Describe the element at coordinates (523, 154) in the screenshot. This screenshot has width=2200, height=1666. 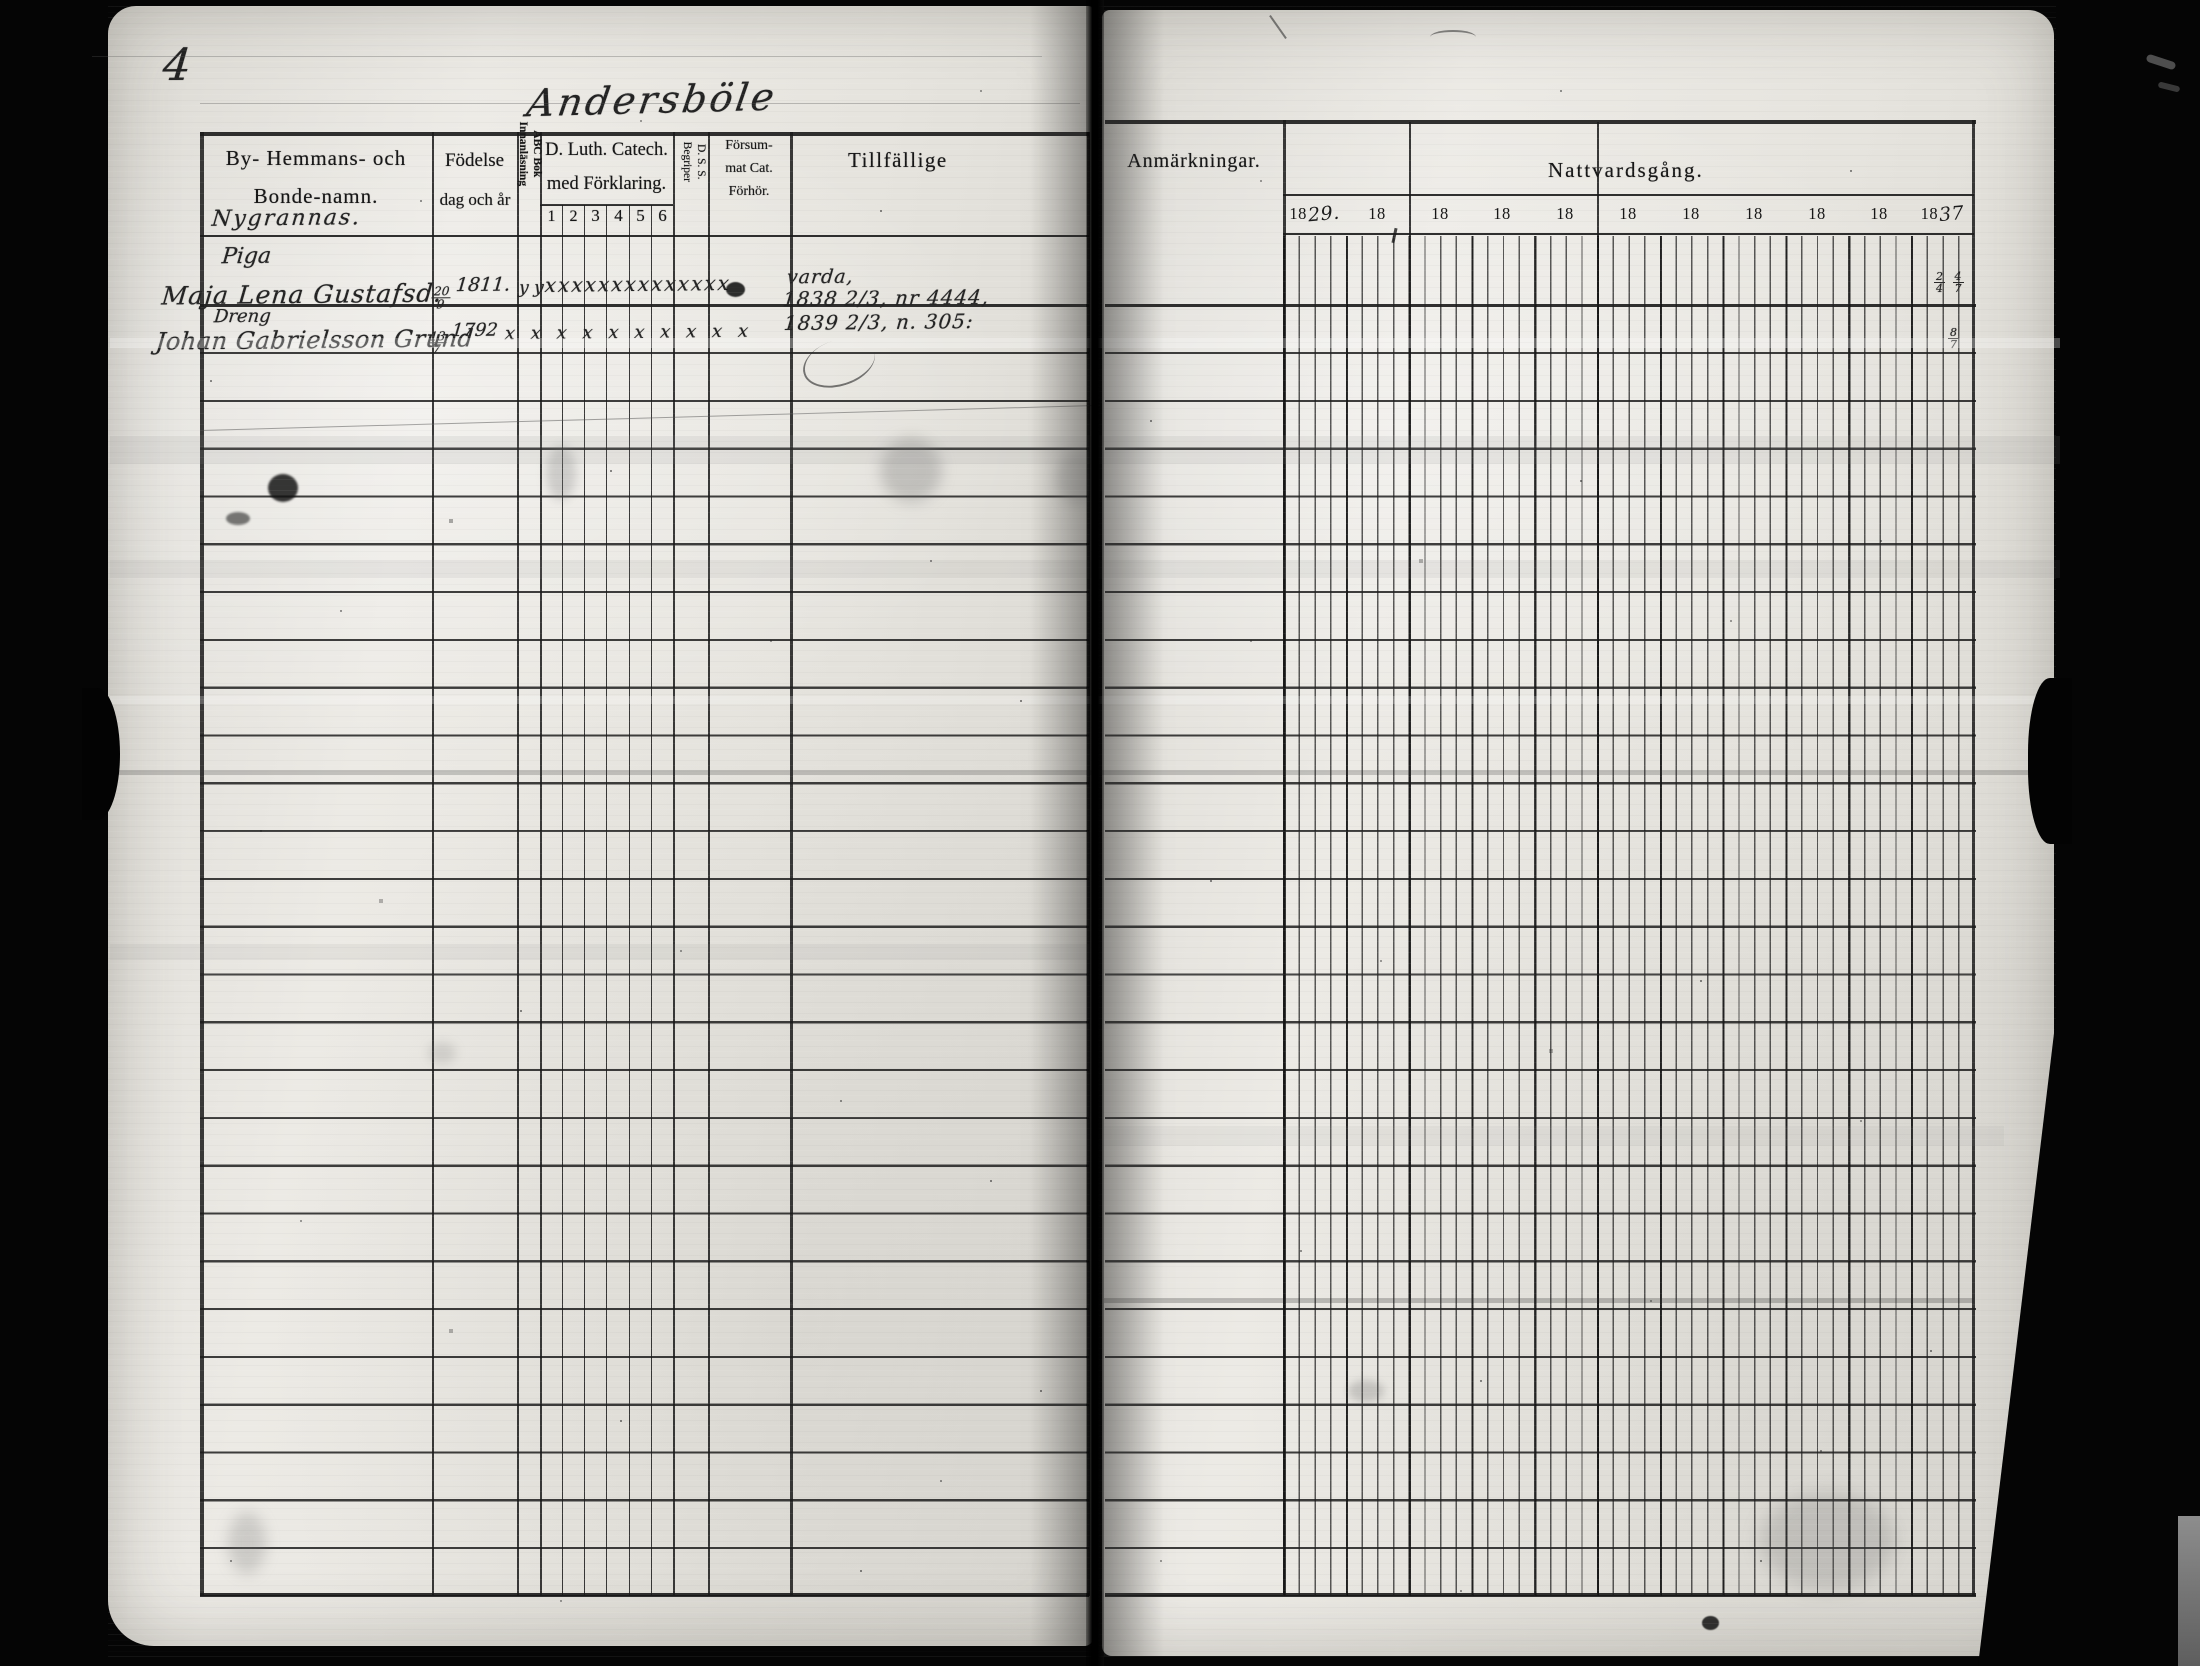
I see `abc-header-line2: Innanläsning` at that location.